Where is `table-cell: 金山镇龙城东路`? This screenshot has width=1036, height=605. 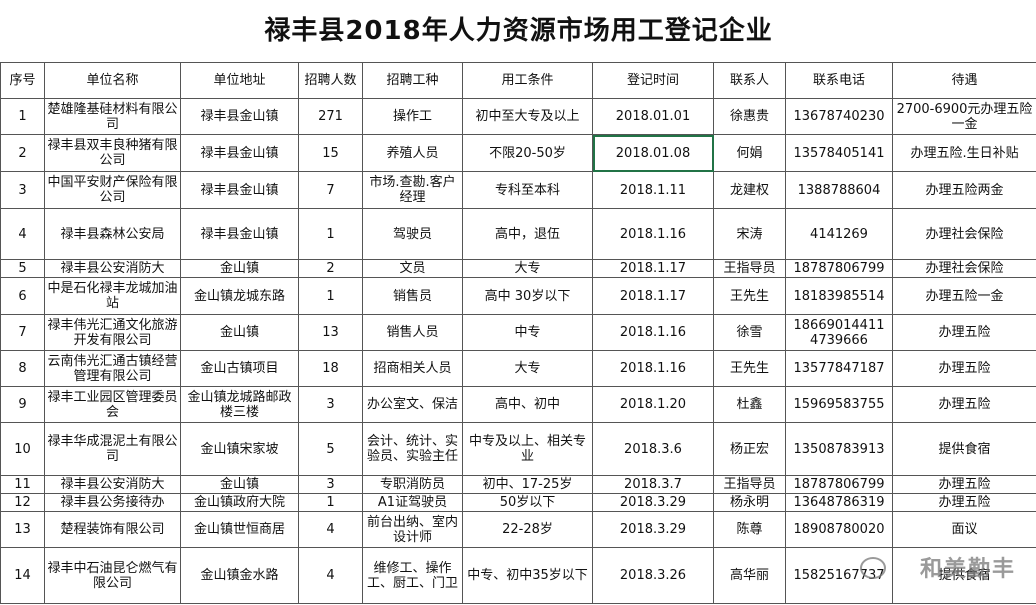 table-cell: 金山镇龙城东路 is located at coordinates (239, 296).